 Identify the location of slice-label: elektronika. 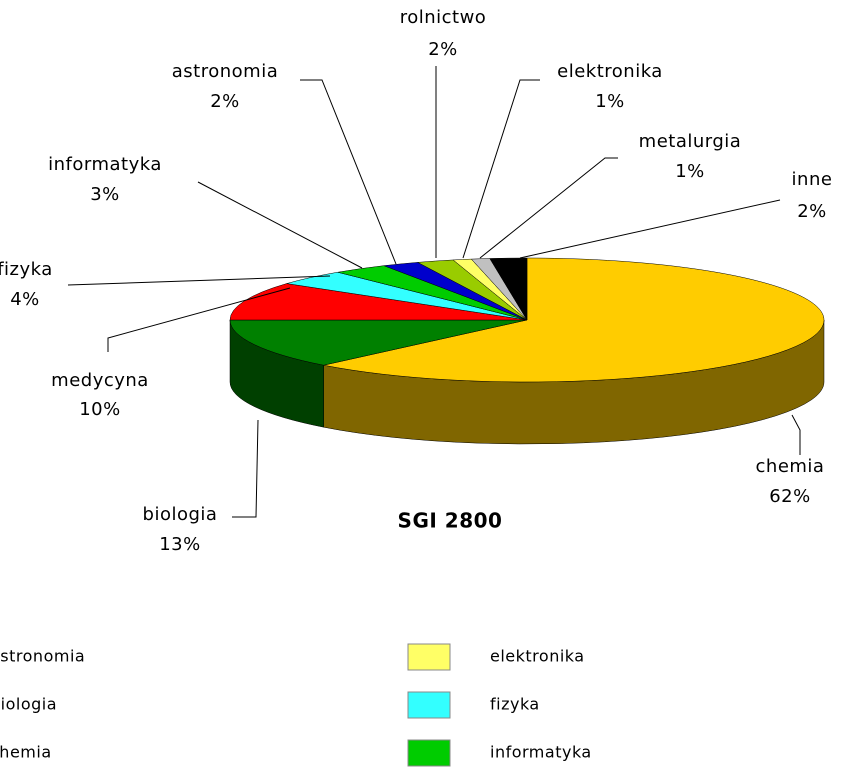
(610, 71).